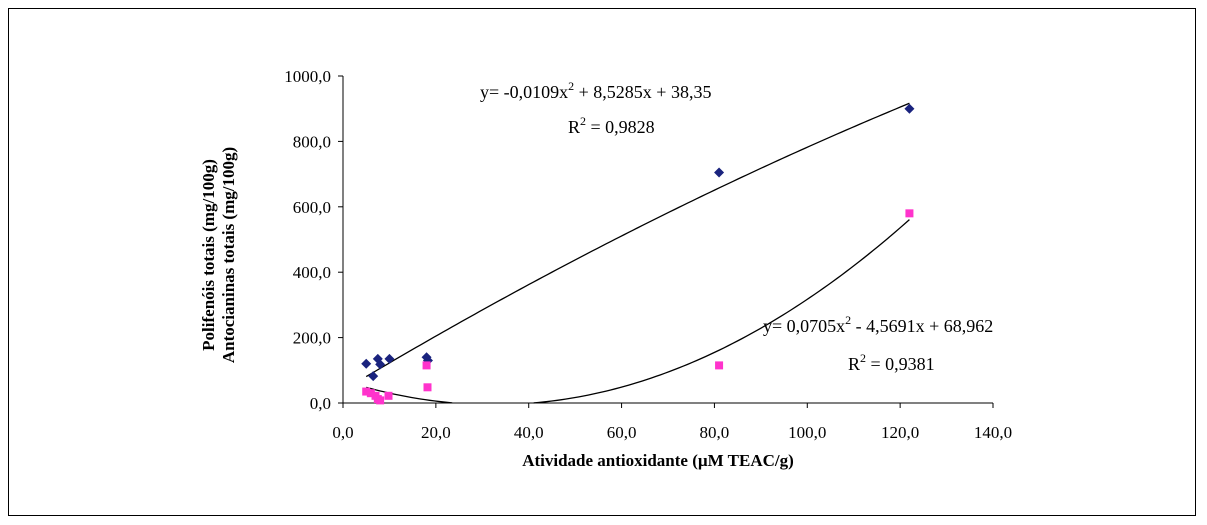  Describe the element at coordinates (611, 125) in the screenshot. I see `trend-r2-1: R2 = 0,9828` at that location.